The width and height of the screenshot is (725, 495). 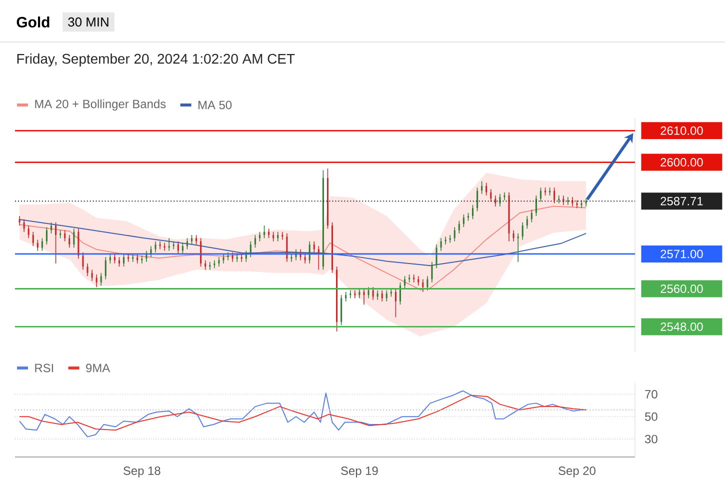 I want to click on y-tick-label: 2600.00, so click(x=681, y=162).